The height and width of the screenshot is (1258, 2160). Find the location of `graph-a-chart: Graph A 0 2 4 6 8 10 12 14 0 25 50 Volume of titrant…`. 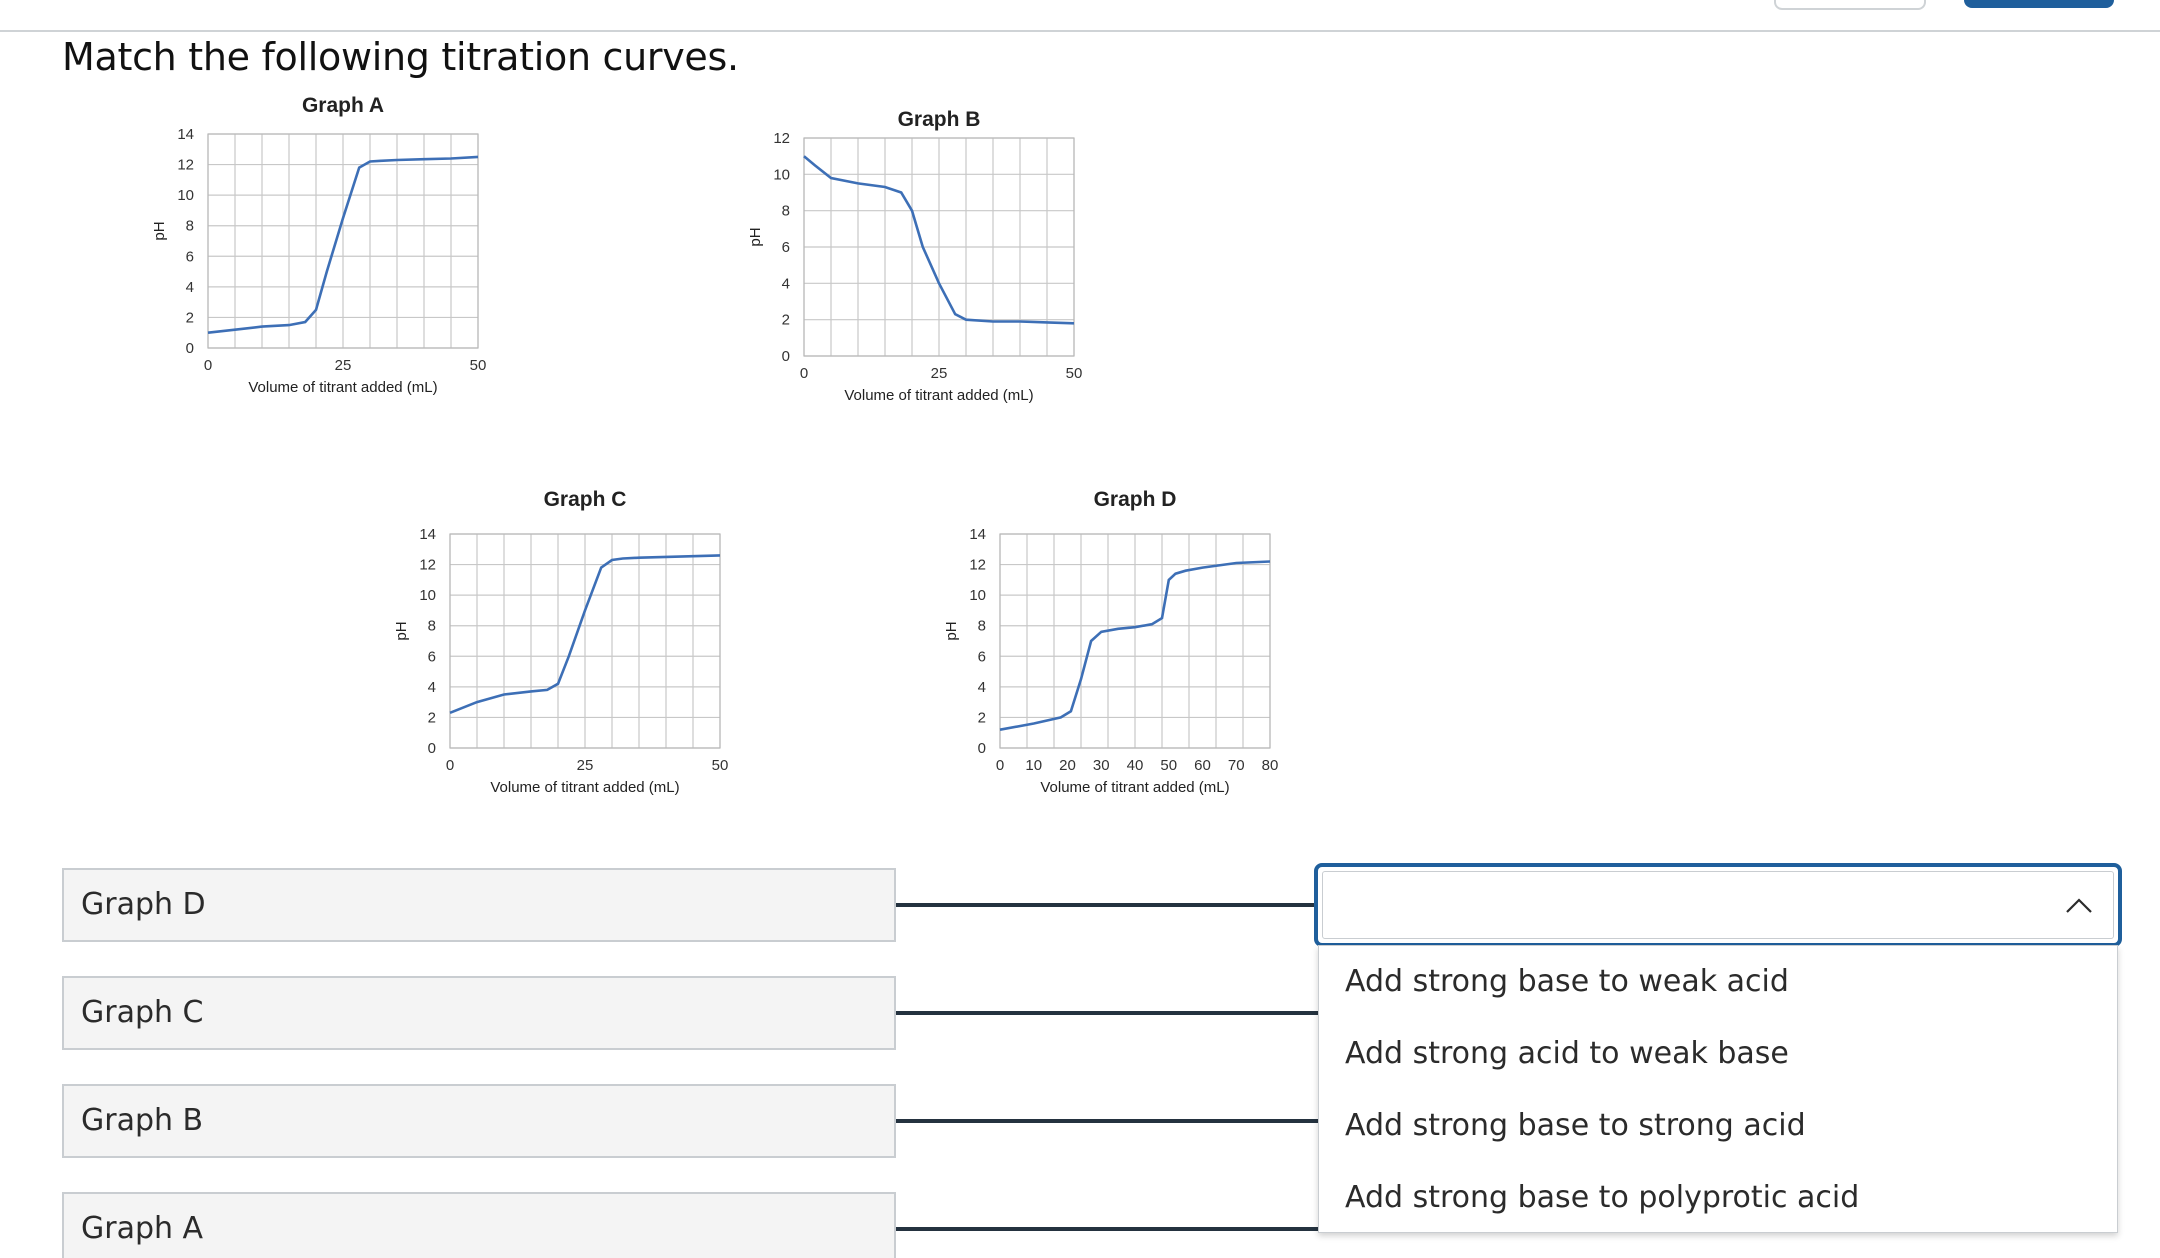

graph-a-chart: Graph A 0 2 4 6 8 10 12 14 0 25 50 Volume of titrant… is located at coordinates (328, 248).